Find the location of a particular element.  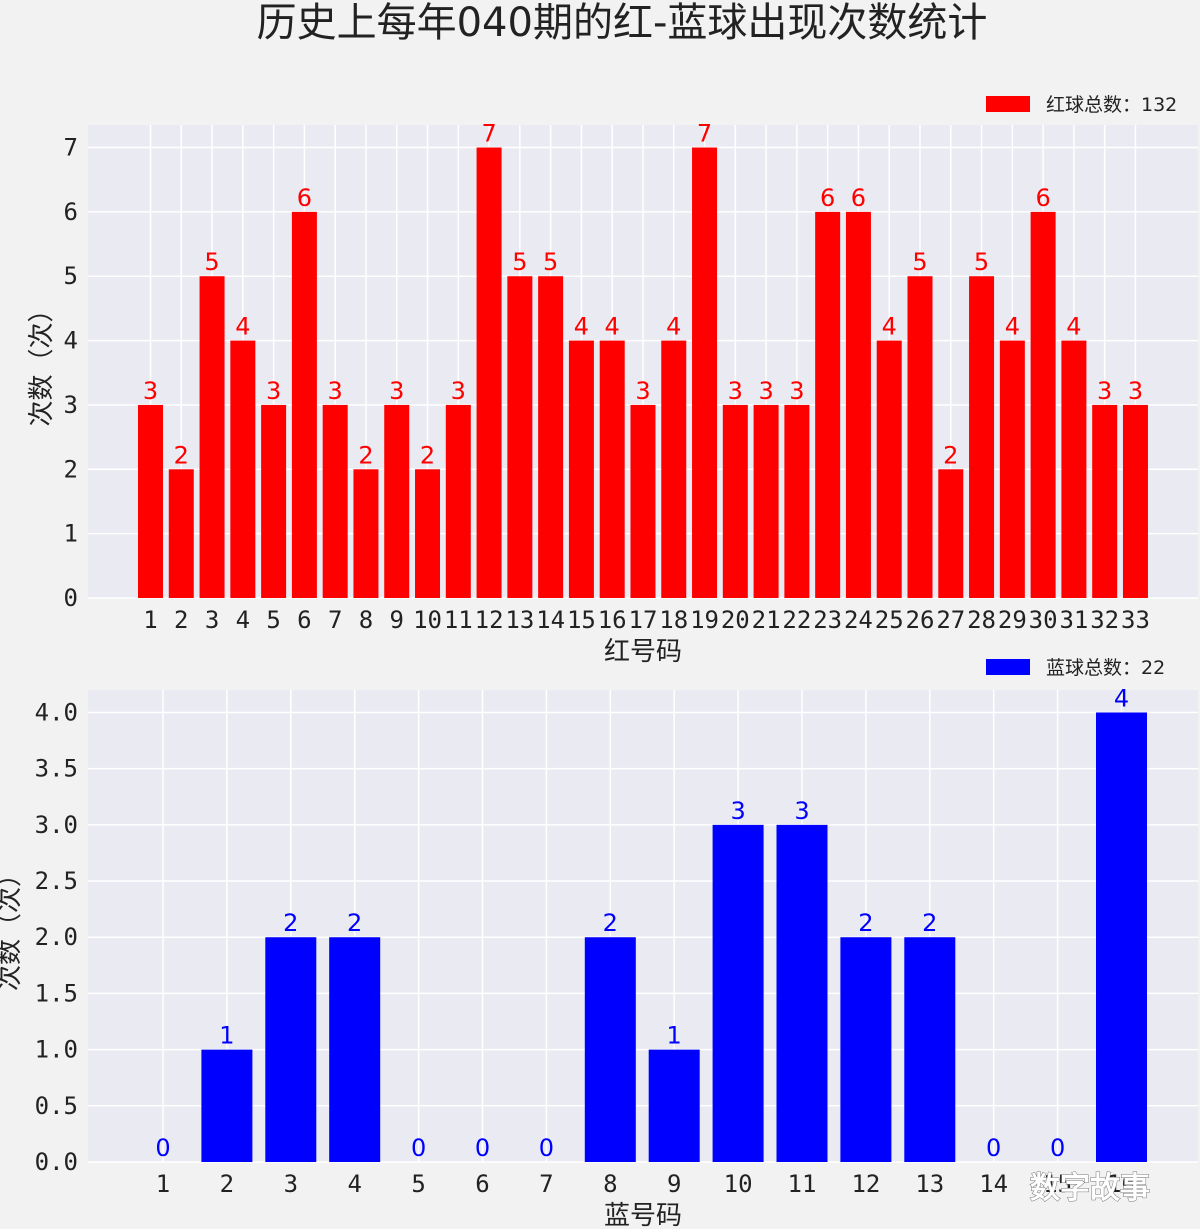

x-tick-label: 16 is located at coordinates (612, 620).